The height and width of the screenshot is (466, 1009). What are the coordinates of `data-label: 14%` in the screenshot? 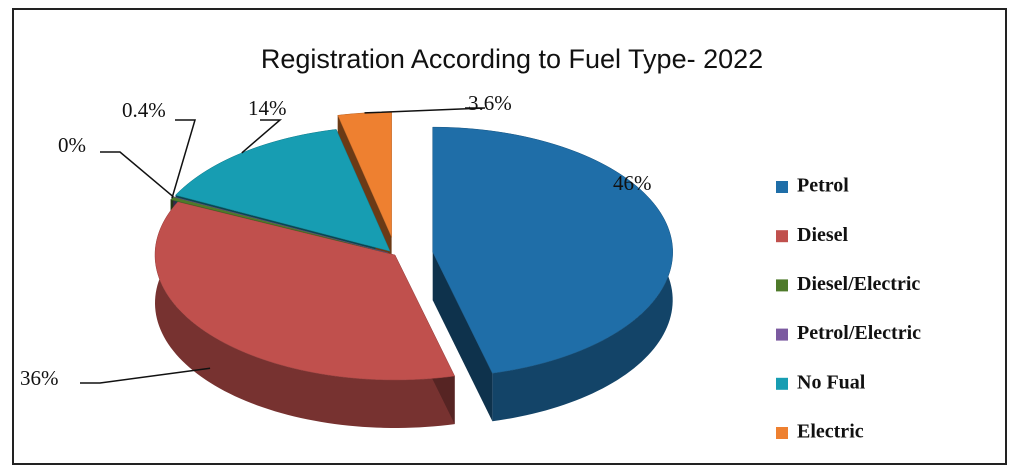 It's located at (267, 108).